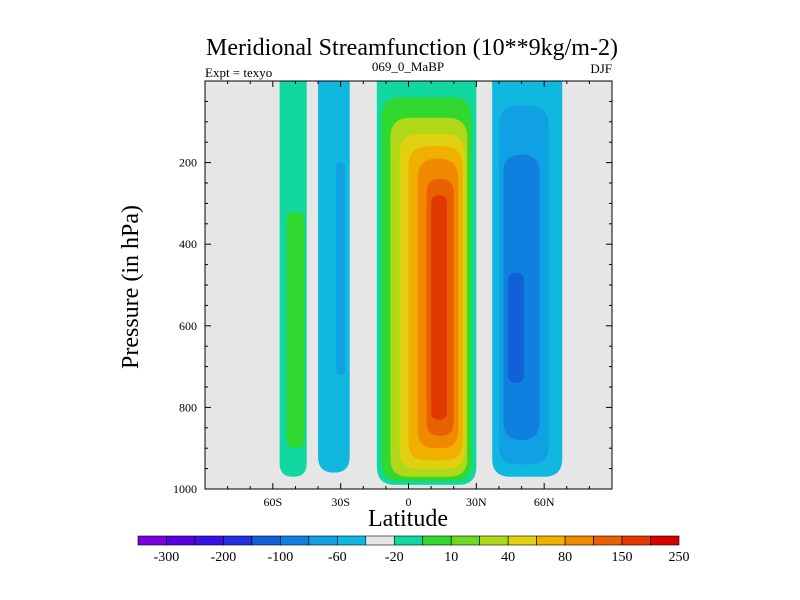  What do you see at coordinates (224, 557) in the screenshot?
I see `colorbar-label: -200` at bounding box center [224, 557].